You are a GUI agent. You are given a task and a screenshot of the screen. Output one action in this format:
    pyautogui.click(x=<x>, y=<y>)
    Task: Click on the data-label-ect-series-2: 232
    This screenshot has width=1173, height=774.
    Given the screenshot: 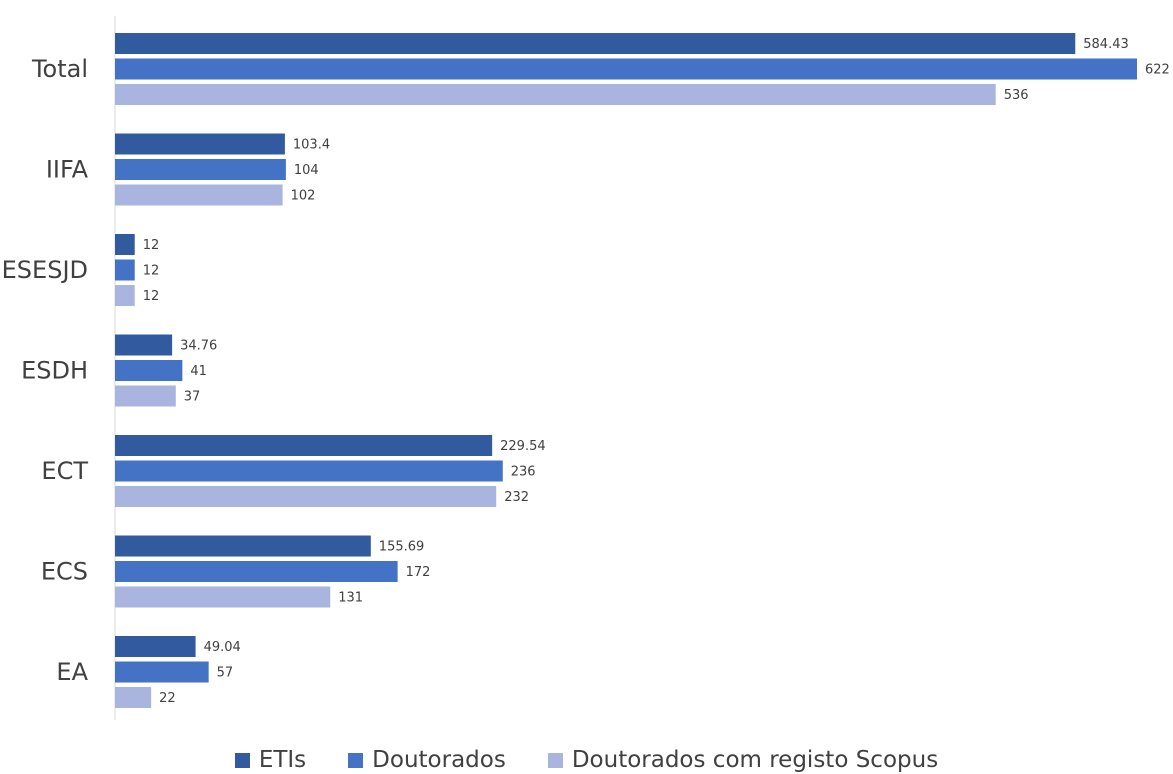 What is the action you would take?
    pyautogui.click(x=516, y=497)
    